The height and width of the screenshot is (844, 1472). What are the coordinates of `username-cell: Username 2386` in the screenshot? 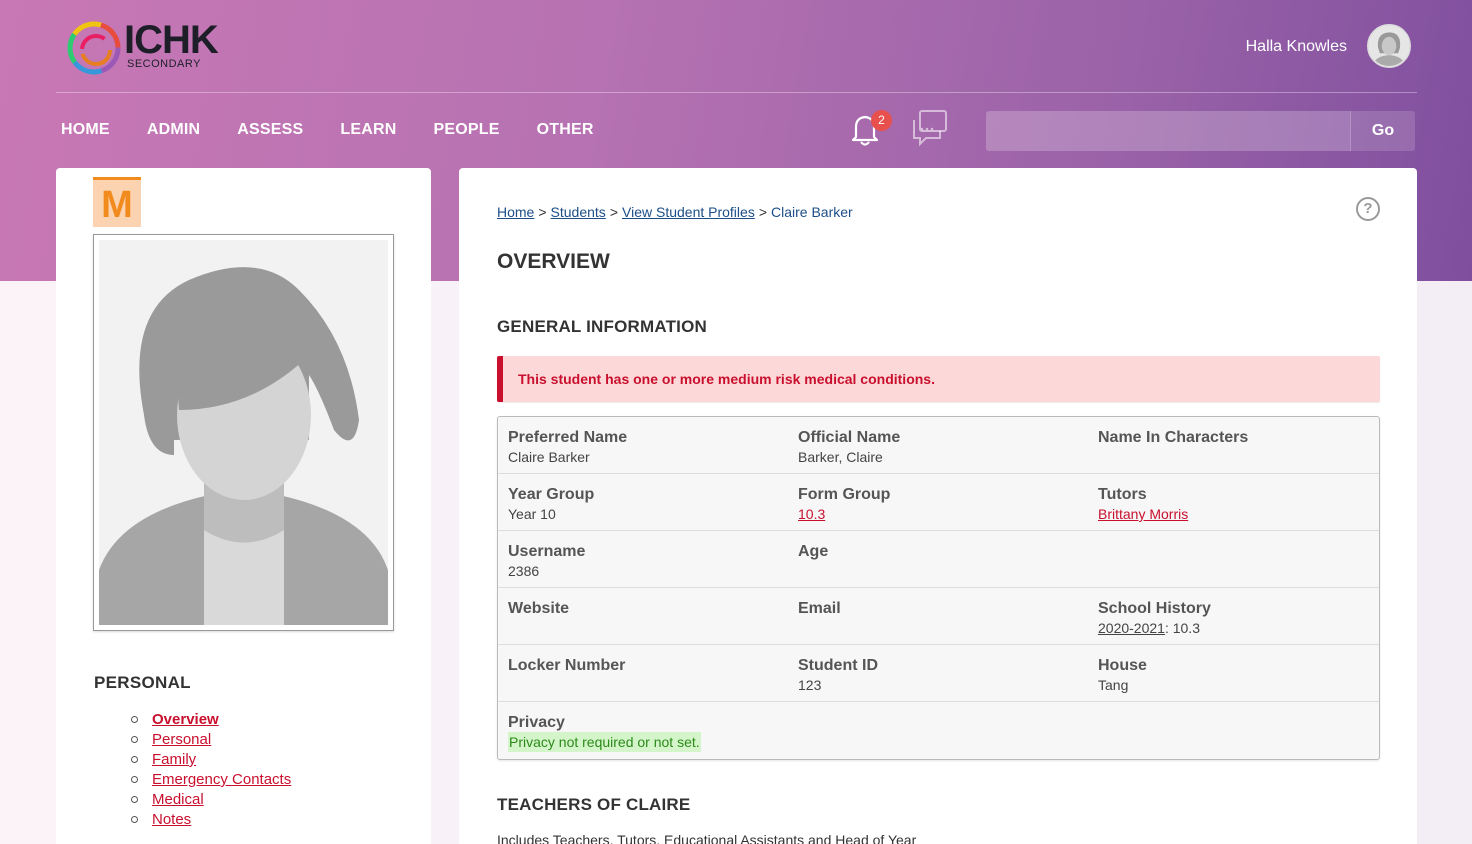 It's located at (546, 562).